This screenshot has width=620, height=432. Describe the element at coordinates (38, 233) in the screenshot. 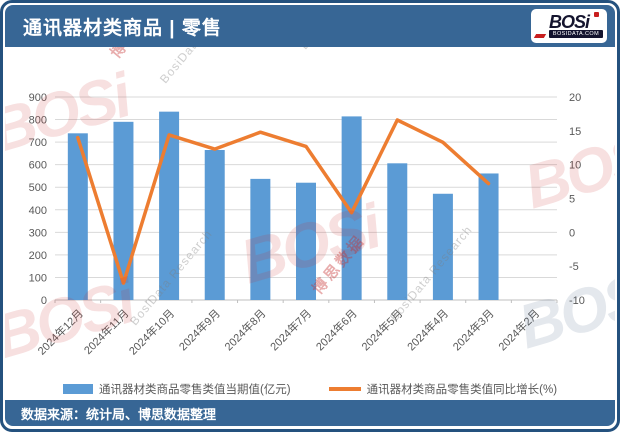

I see `y-axis-tick-label: 300` at that location.